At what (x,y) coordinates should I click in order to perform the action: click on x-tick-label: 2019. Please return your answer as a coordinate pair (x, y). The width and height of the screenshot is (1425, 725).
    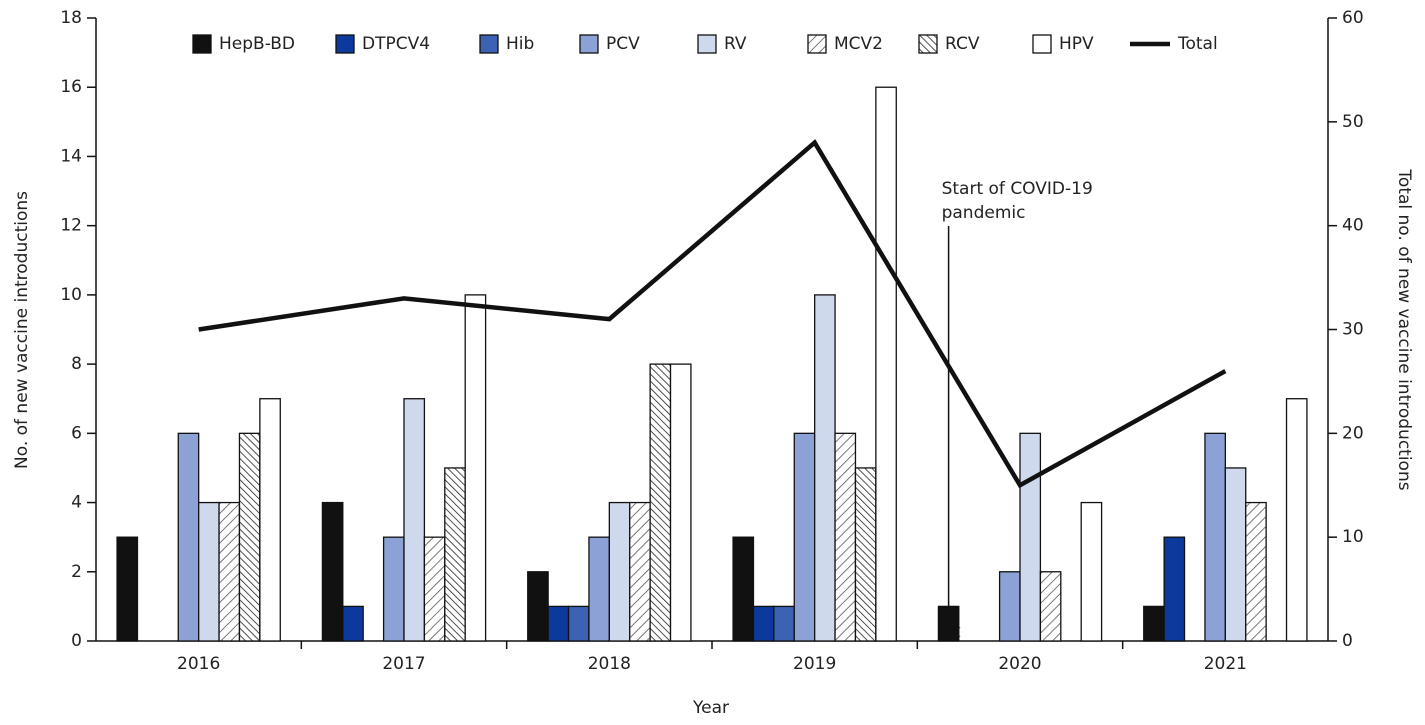
    Looking at the image, I should click on (814, 664).